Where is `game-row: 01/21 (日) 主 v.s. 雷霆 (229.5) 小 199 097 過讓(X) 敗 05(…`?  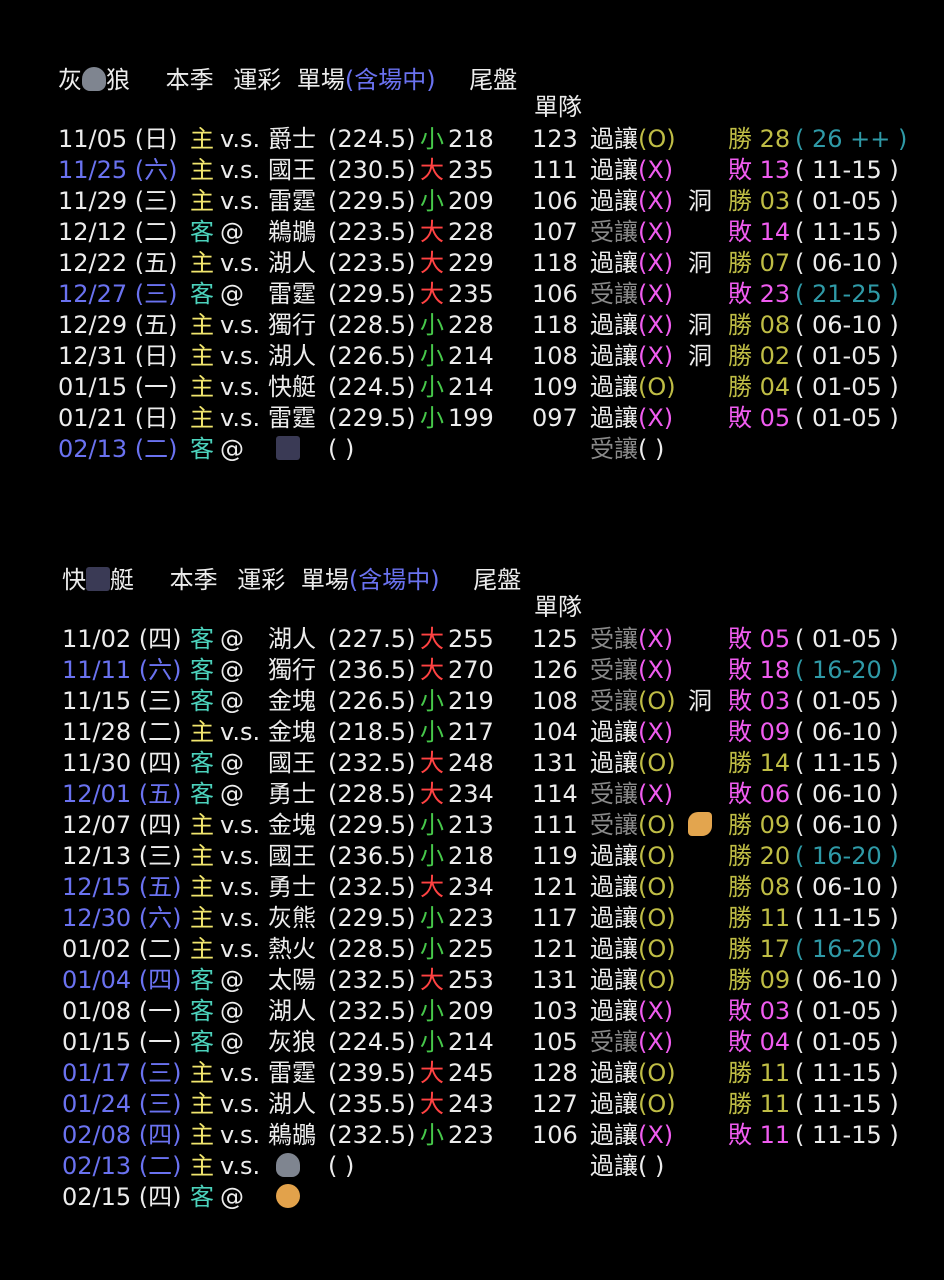 game-row: 01/21 (日) 主 v.s. 雷霆 (229.5) 小 199 097 過讓(X) 敗 05(… is located at coordinates (472, 418).